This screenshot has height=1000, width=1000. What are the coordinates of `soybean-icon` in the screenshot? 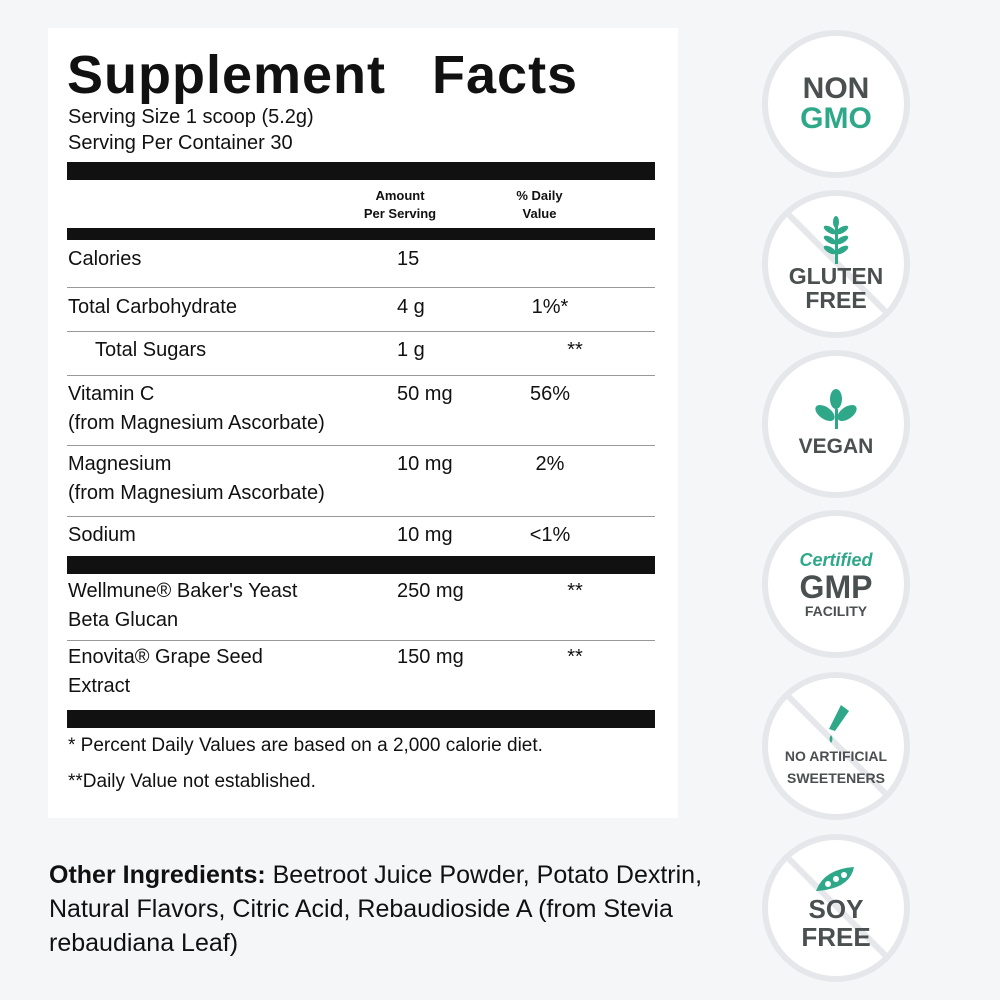 It's located at (835, 879).